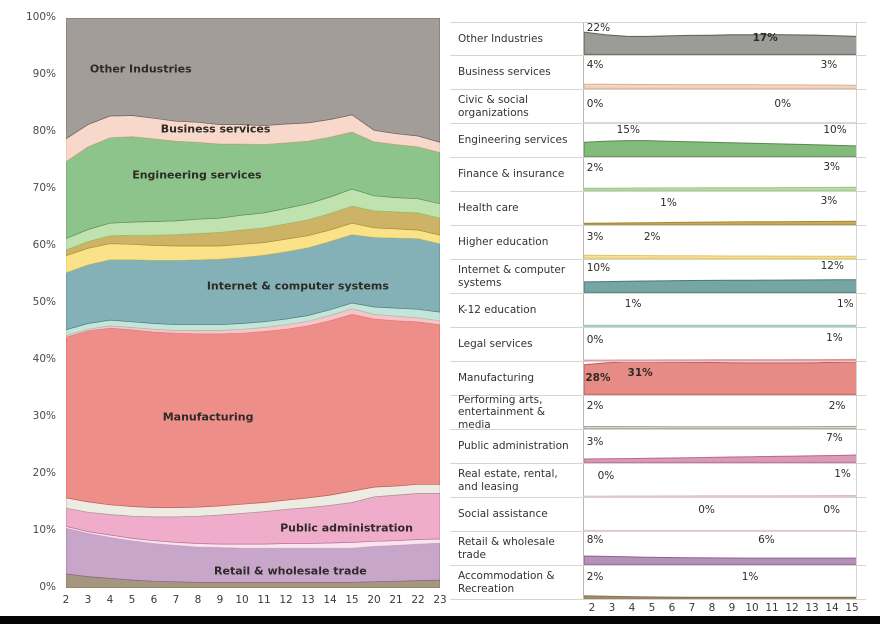  I want to click on mini-area-other, so click(720, 43).